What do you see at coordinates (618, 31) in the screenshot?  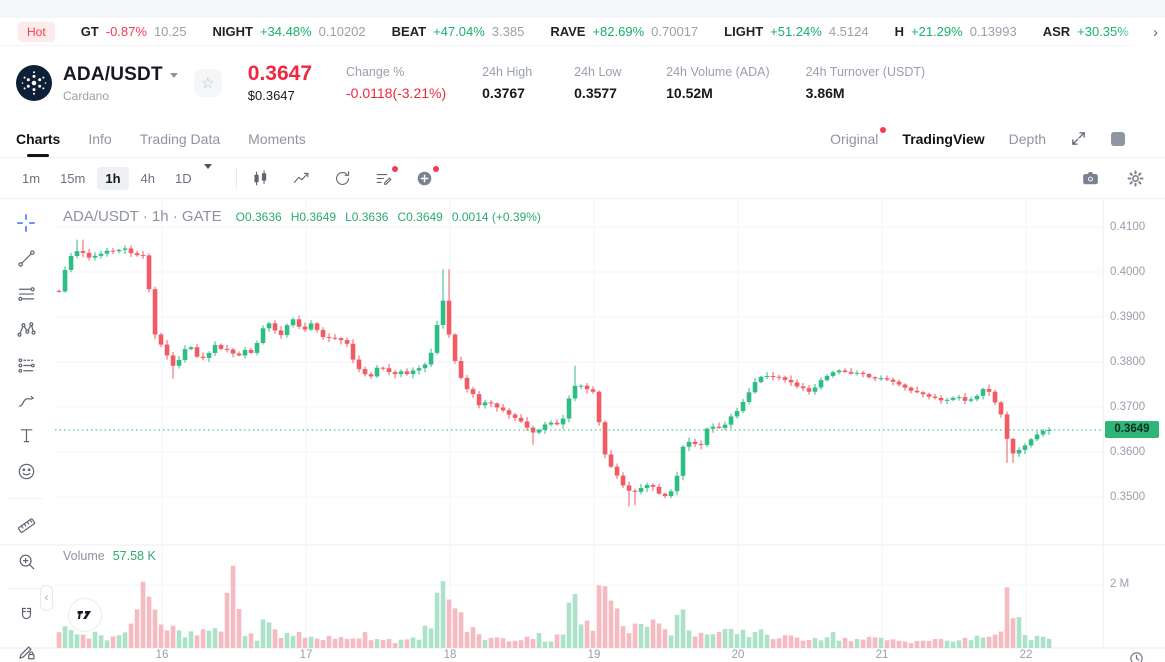 I see `ticker-change: +82.69%` at bounding box center [618, 31].